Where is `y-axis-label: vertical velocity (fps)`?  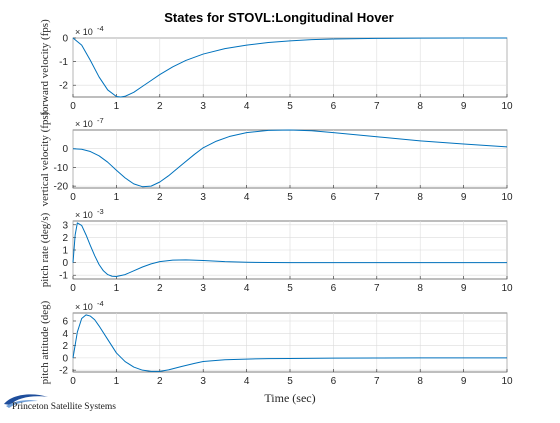 y-axis-label: vertical velocity (fps) is located at coordinates (45, 158).